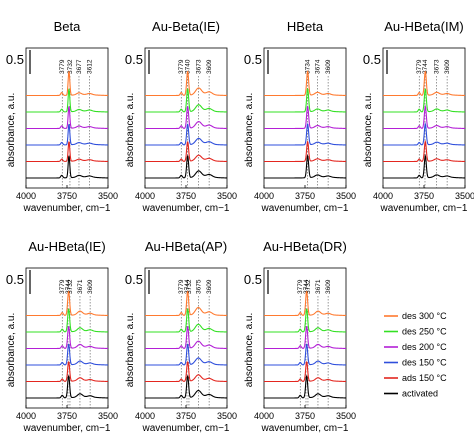  What do you see at coordinates (186, 26) in the screenshot?
I see `panel-title: Au-Beta(IE)` at bounding box center [186, 26].